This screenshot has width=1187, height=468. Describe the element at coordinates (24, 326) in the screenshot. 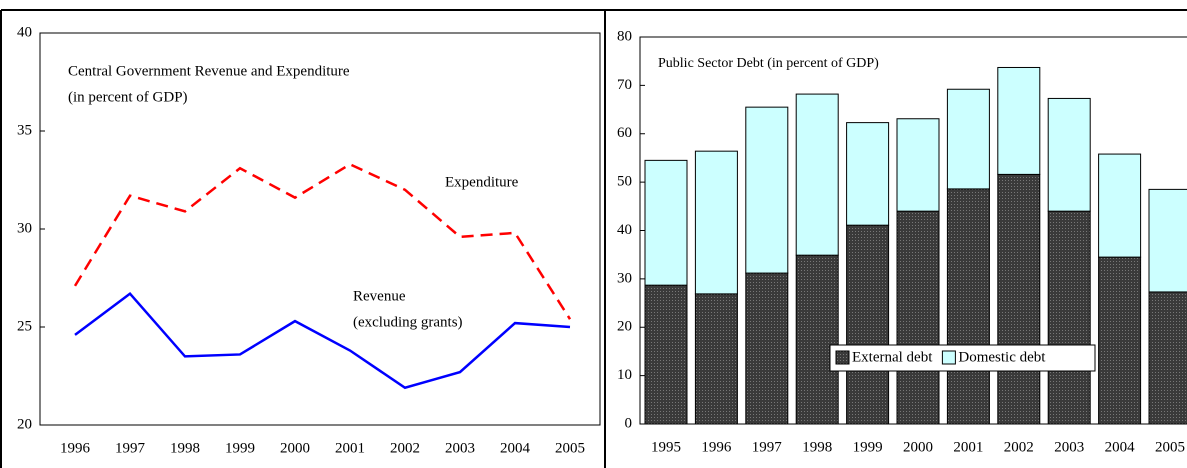

I see `y-tick-label: 25` at that location.